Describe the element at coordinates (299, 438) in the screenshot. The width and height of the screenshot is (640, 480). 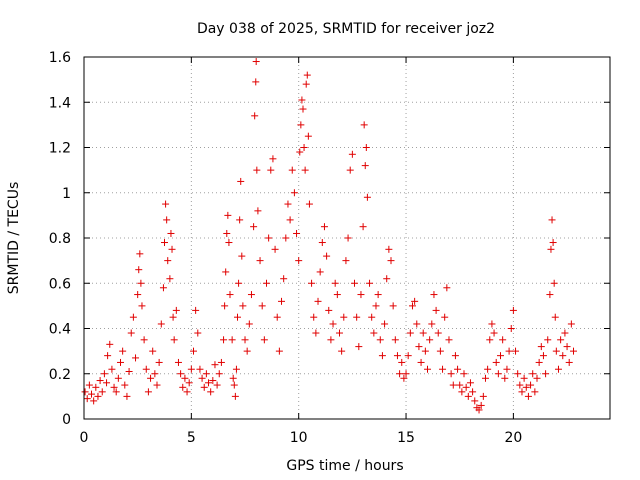
I see `x-tick-label: 10` at that location.